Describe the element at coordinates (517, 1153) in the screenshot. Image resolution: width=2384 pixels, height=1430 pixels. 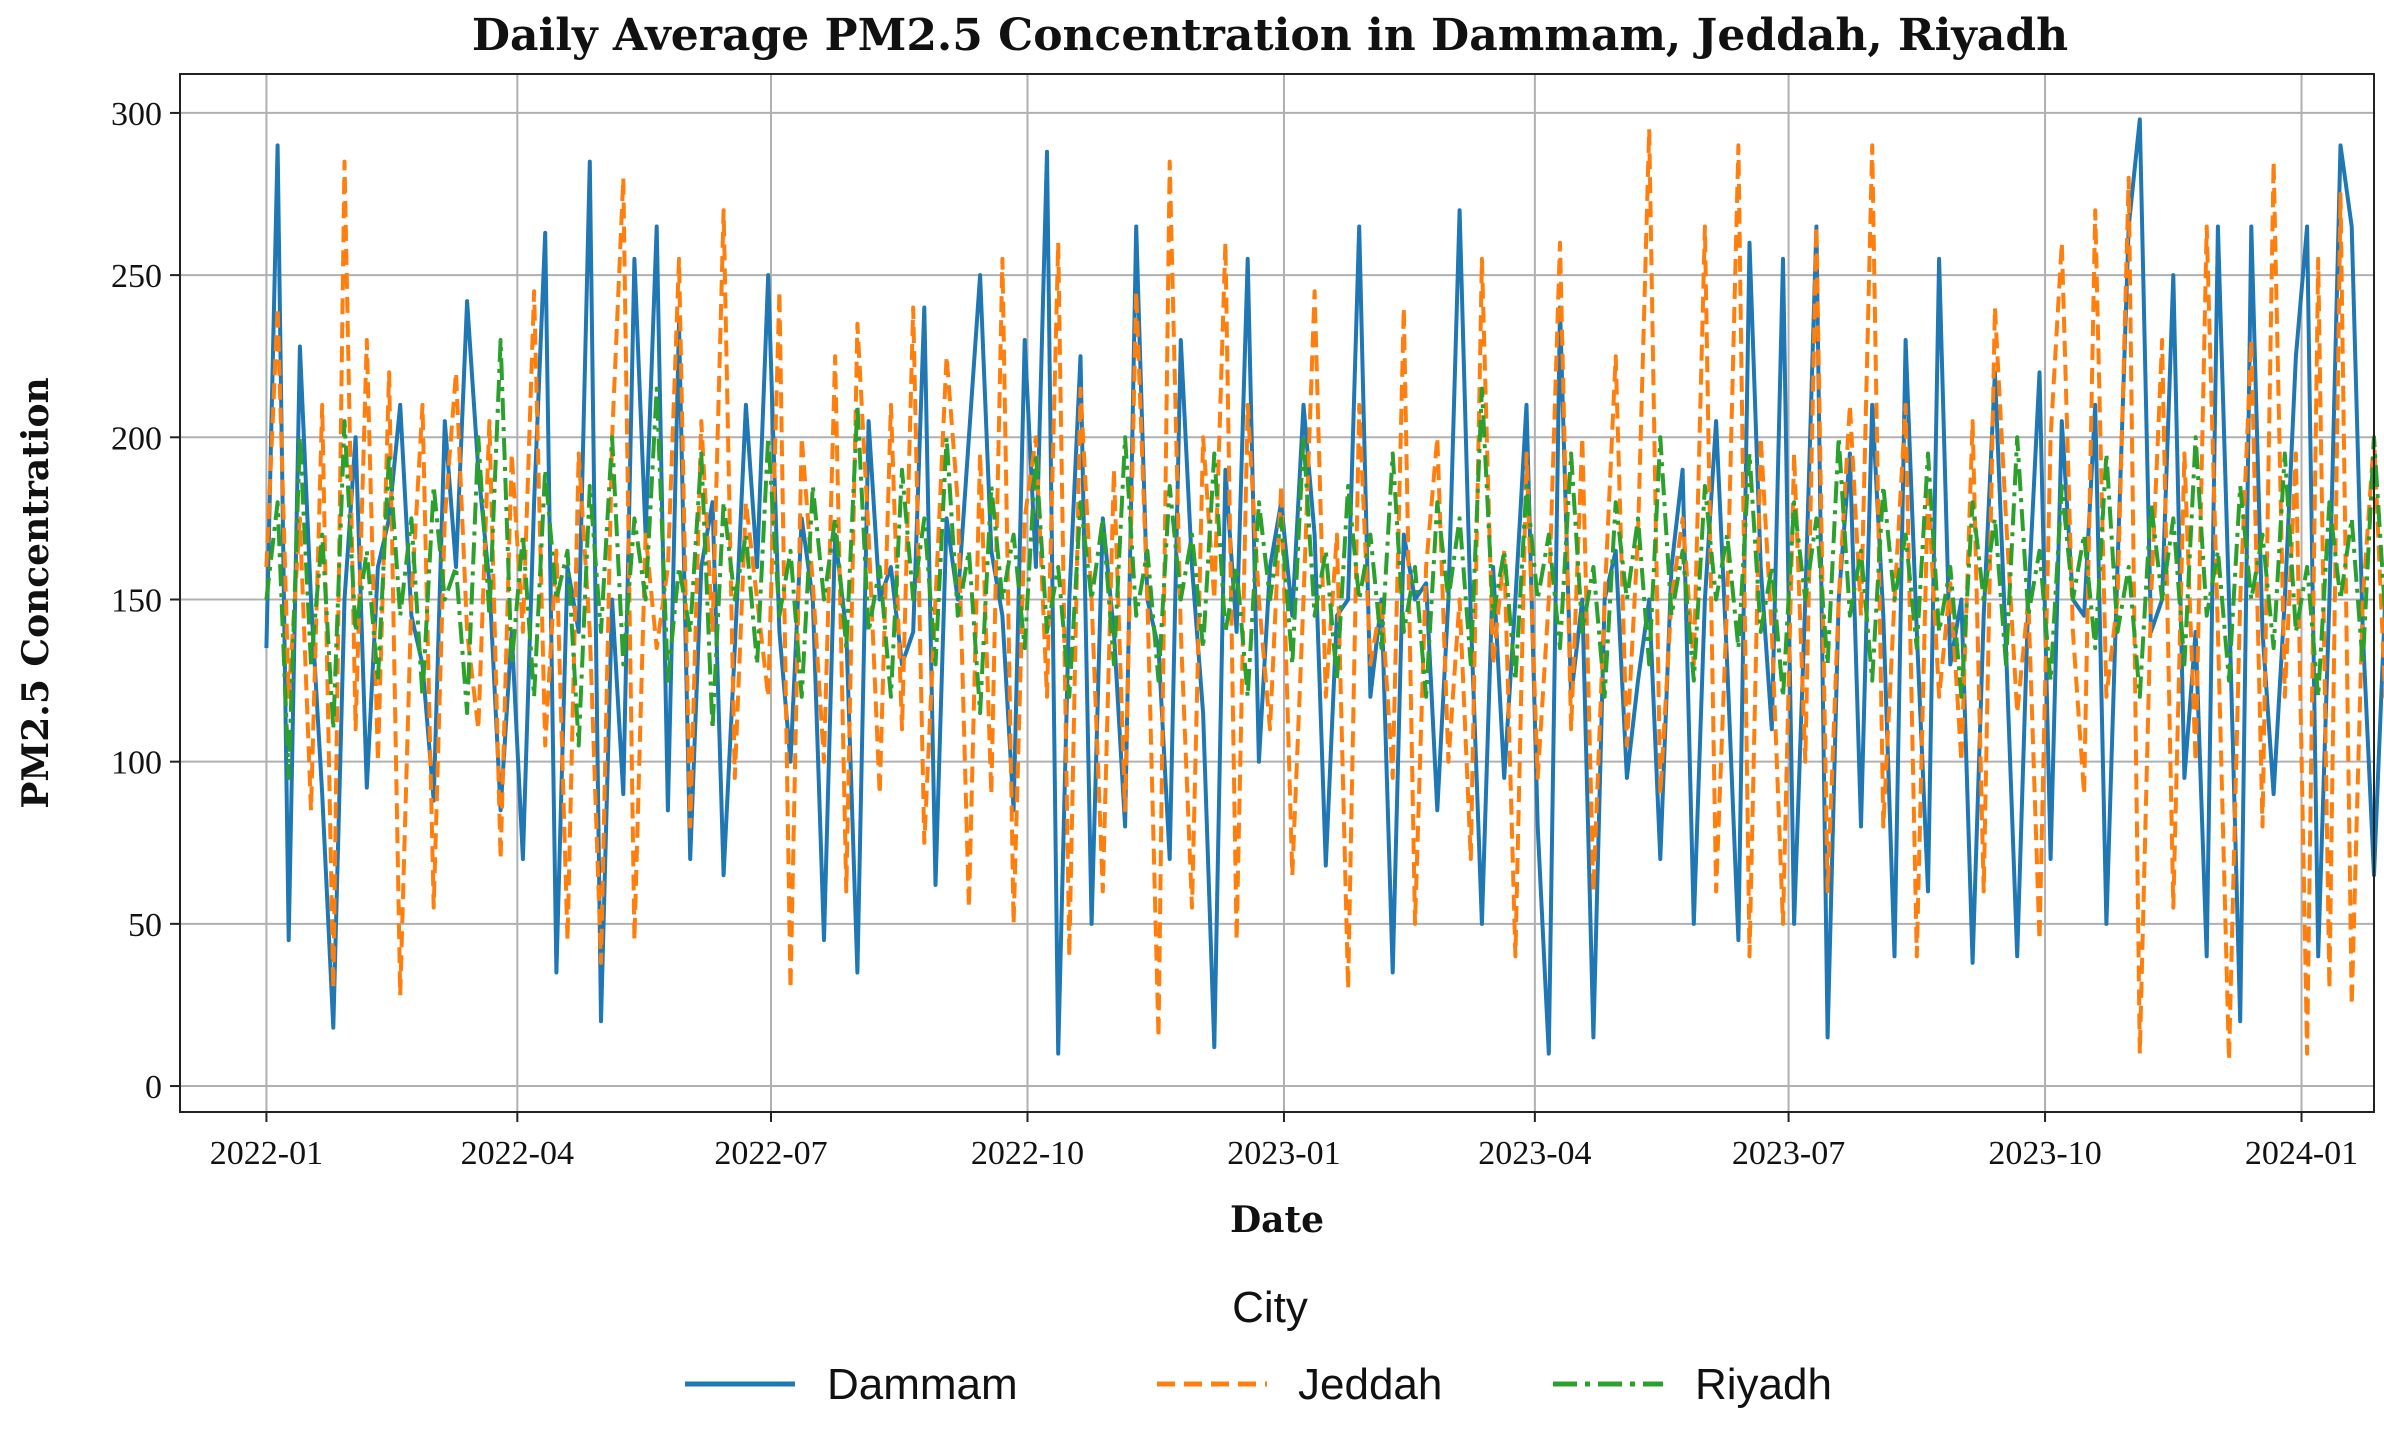
I see `x-tick-label: 2022-04` at that location.